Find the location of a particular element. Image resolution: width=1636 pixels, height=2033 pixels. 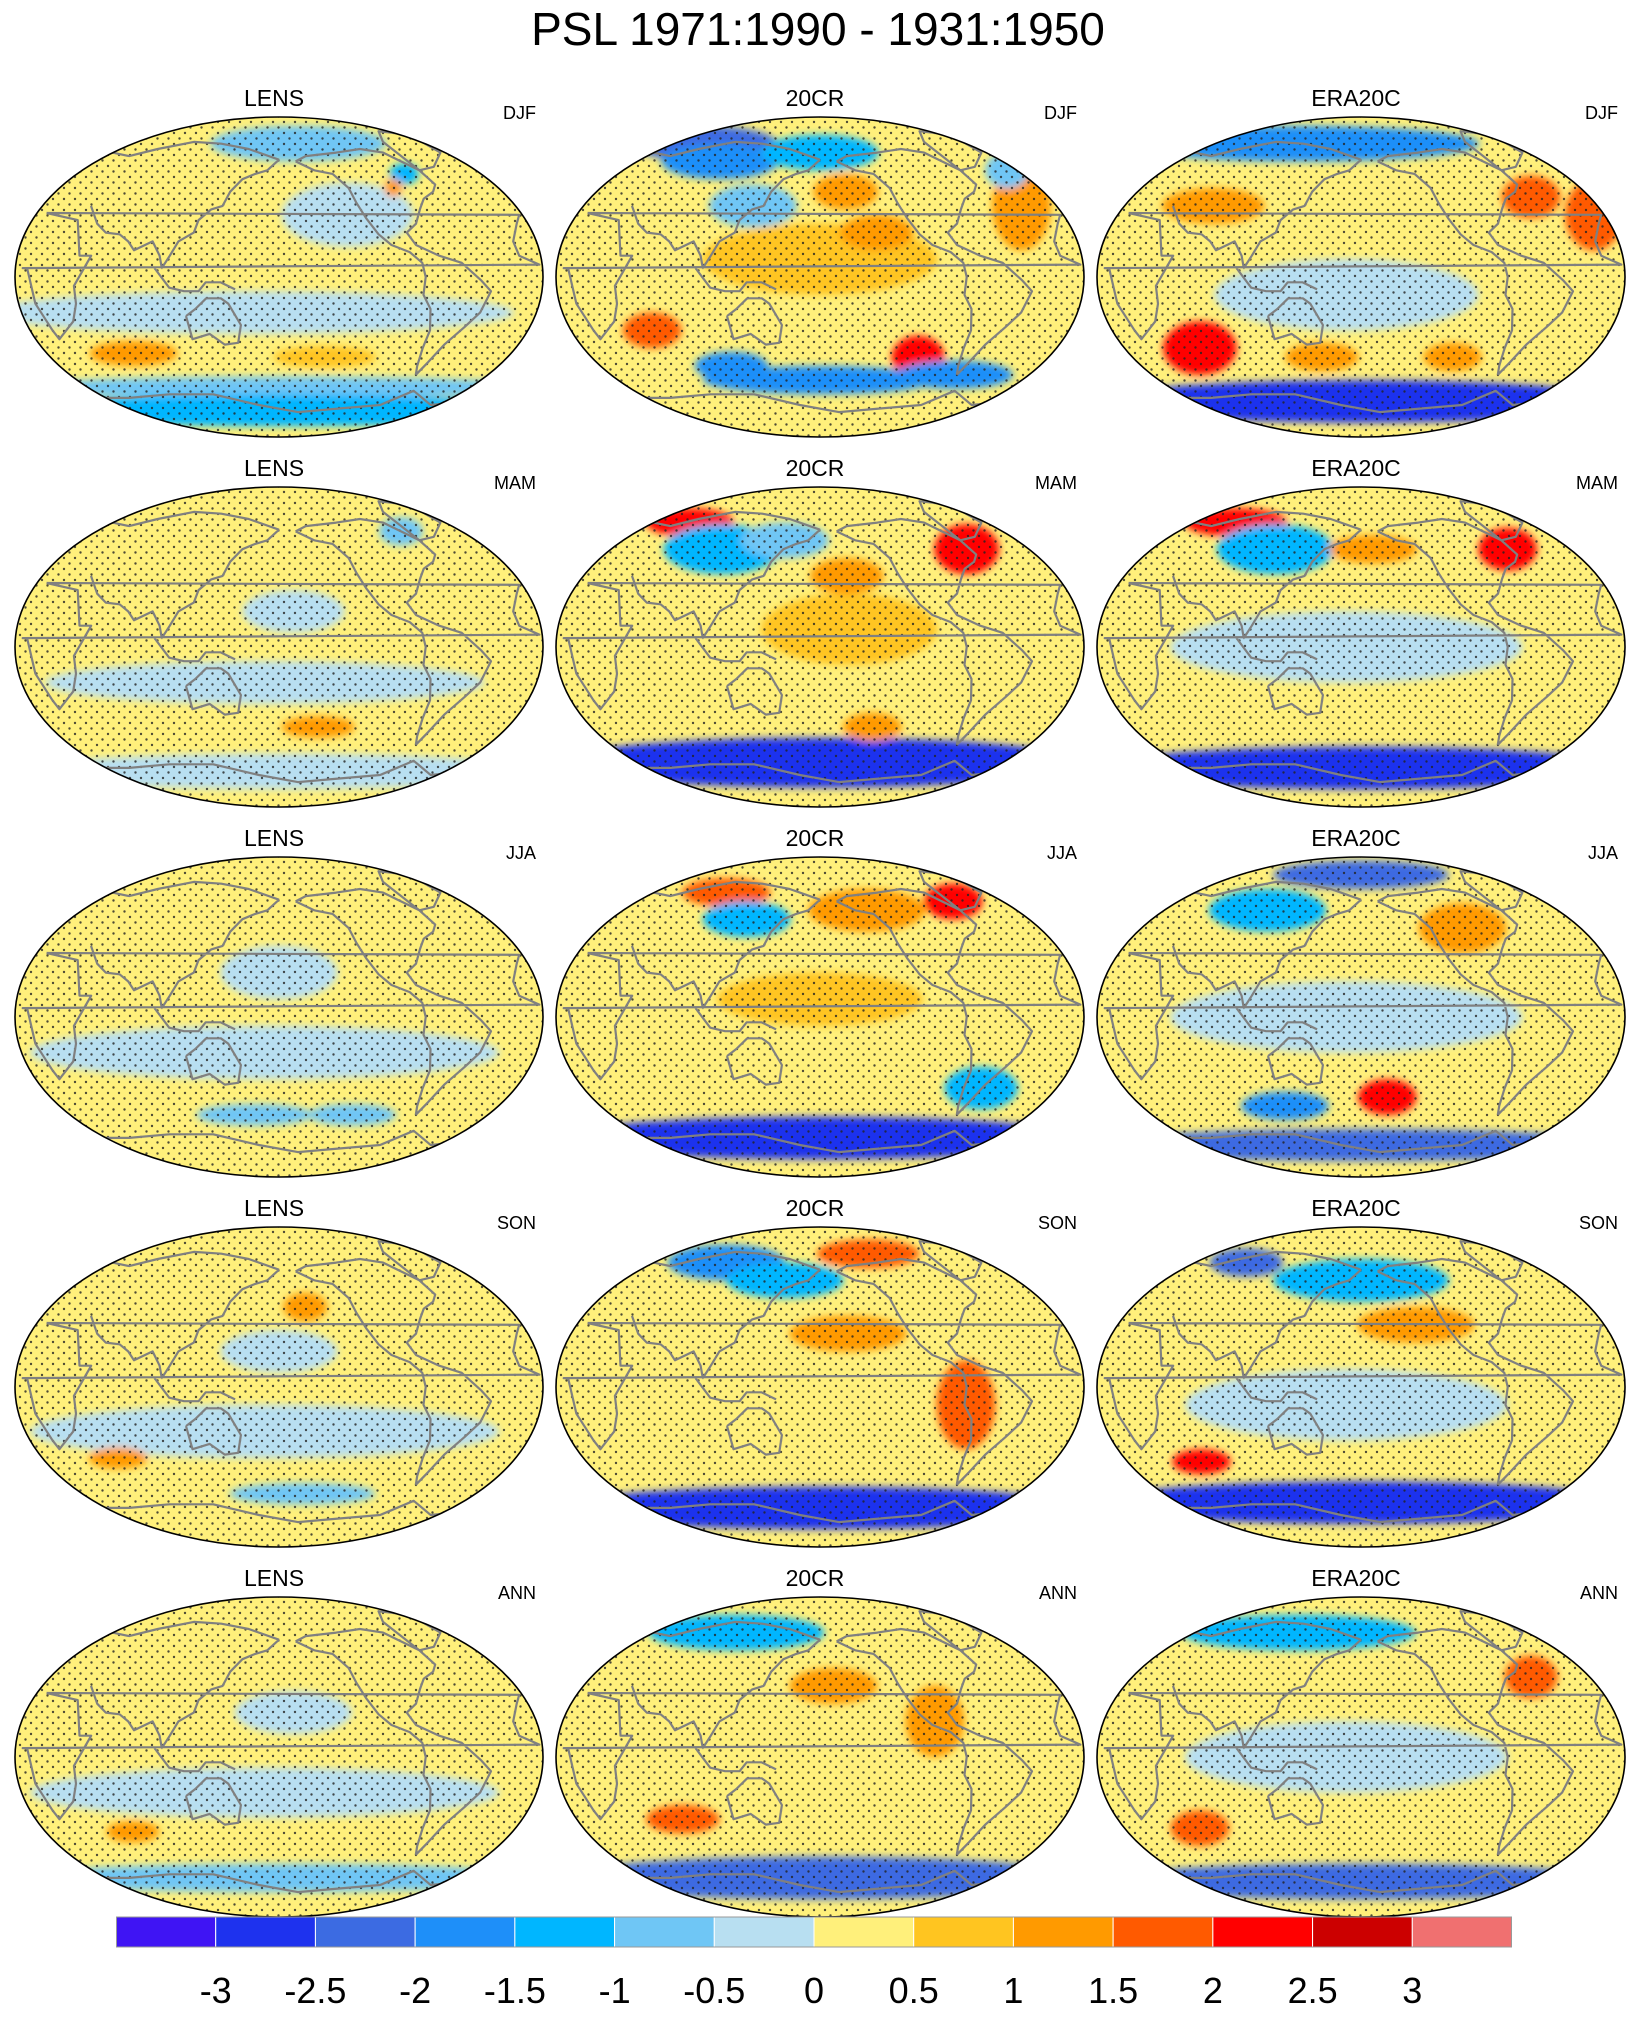

map-panel-lens-jja: LENS JJA is located at coordinates (274, 1001).